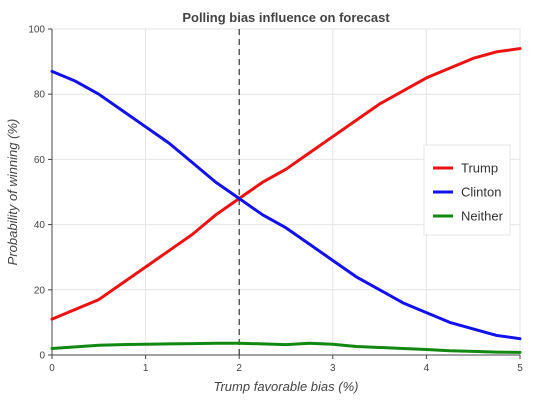  Describe the element at coordinates (286, 364) in the screenshot. I see `x-axis-ticks: 0 1 2 3 4 5` at that location.